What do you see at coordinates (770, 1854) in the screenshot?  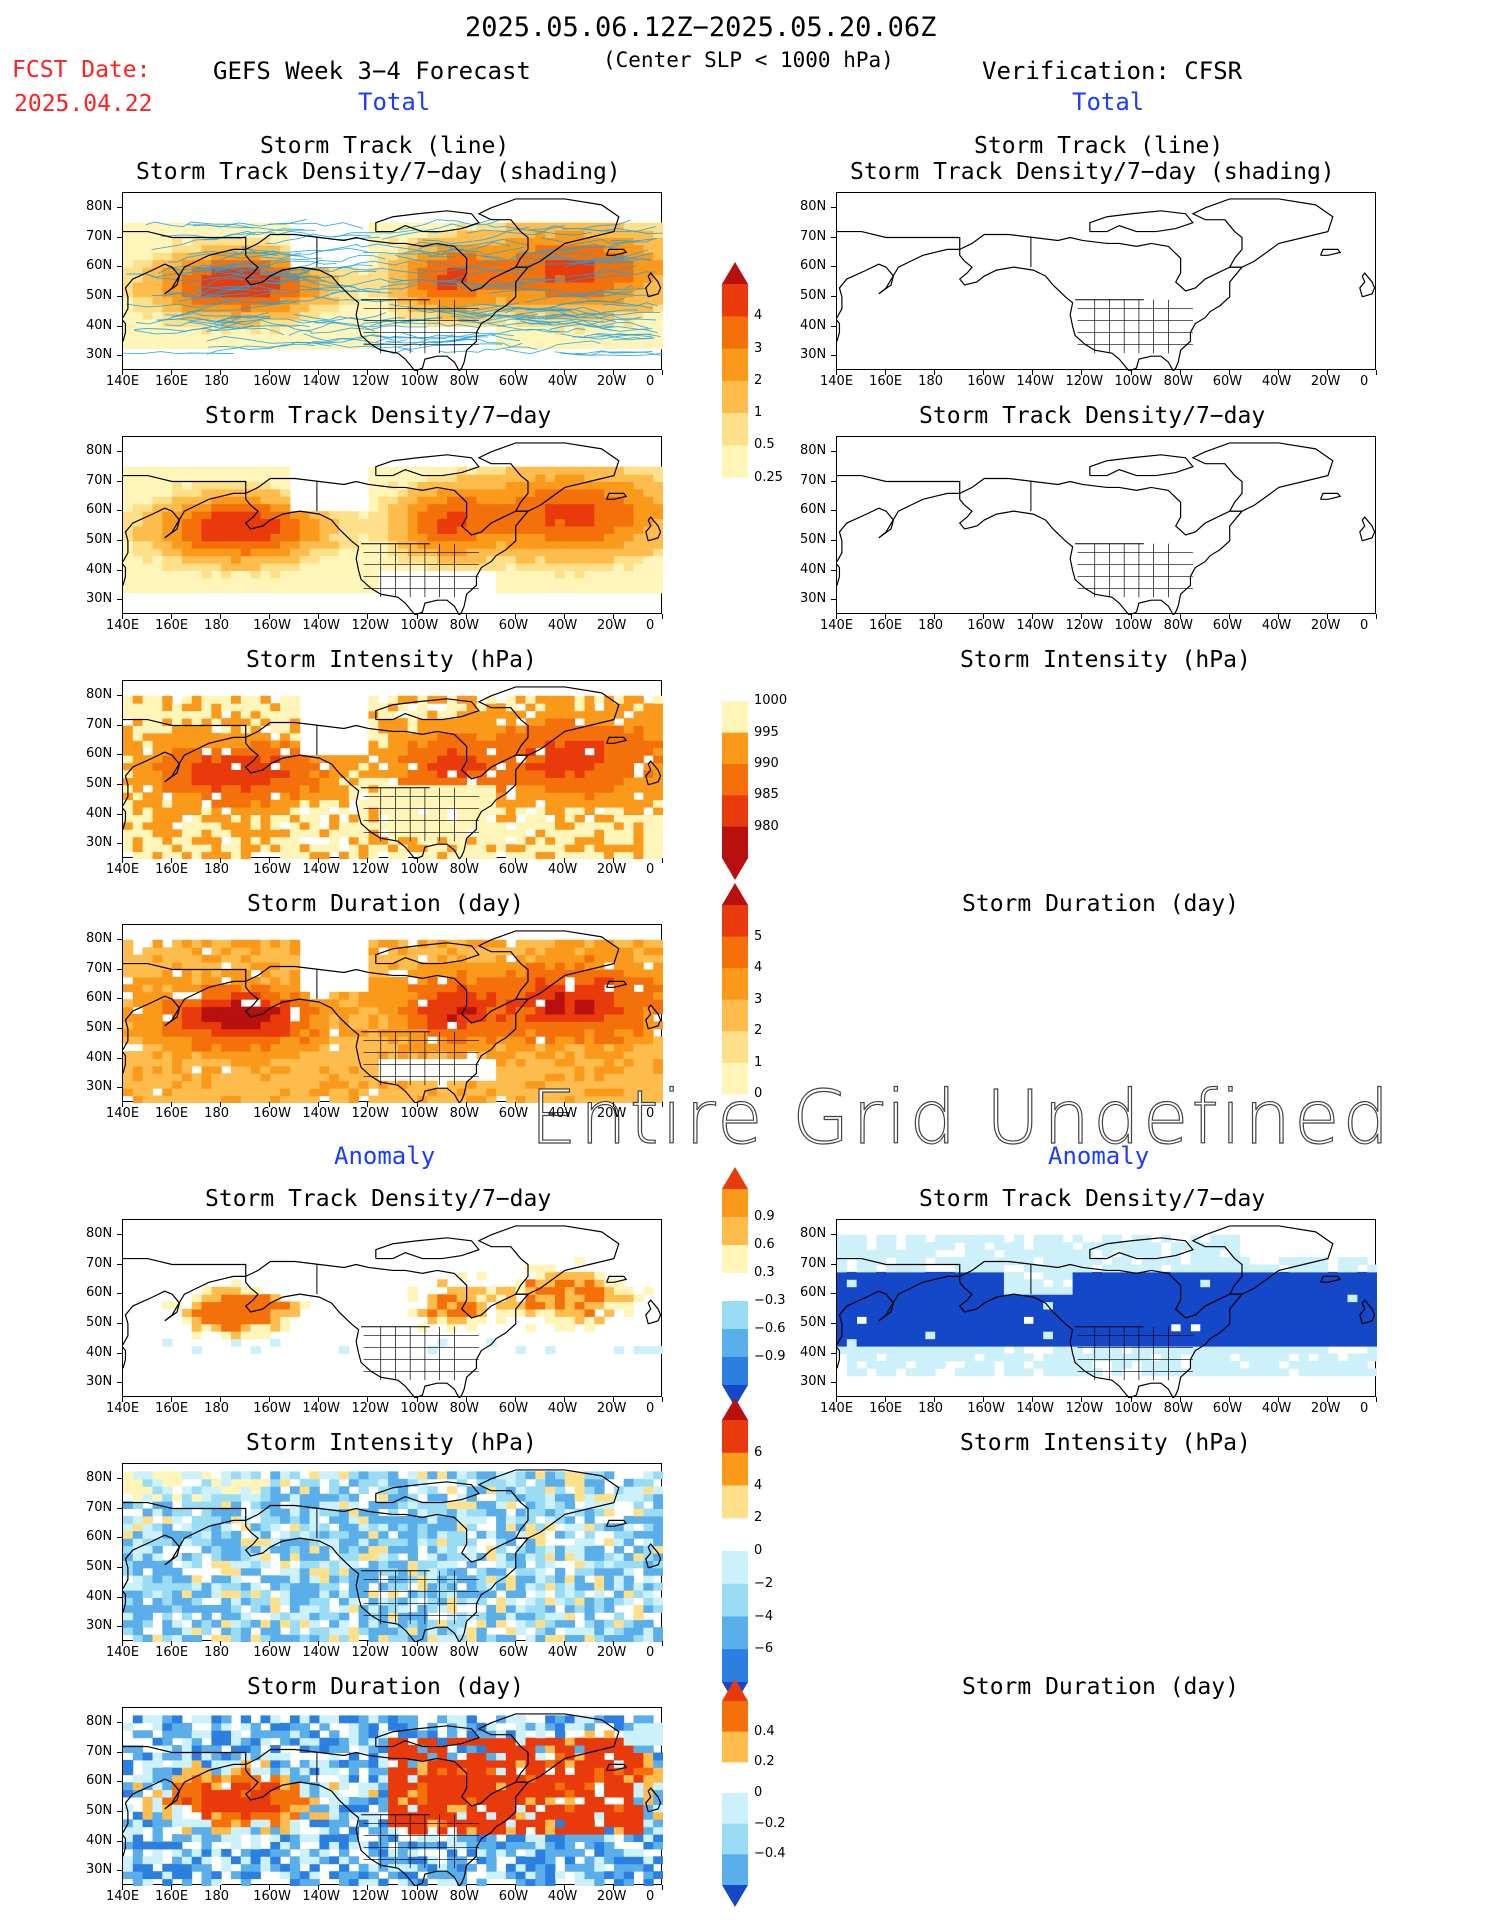 I see `colorbar-label: −0.4` at bounding box center [770, 1854].